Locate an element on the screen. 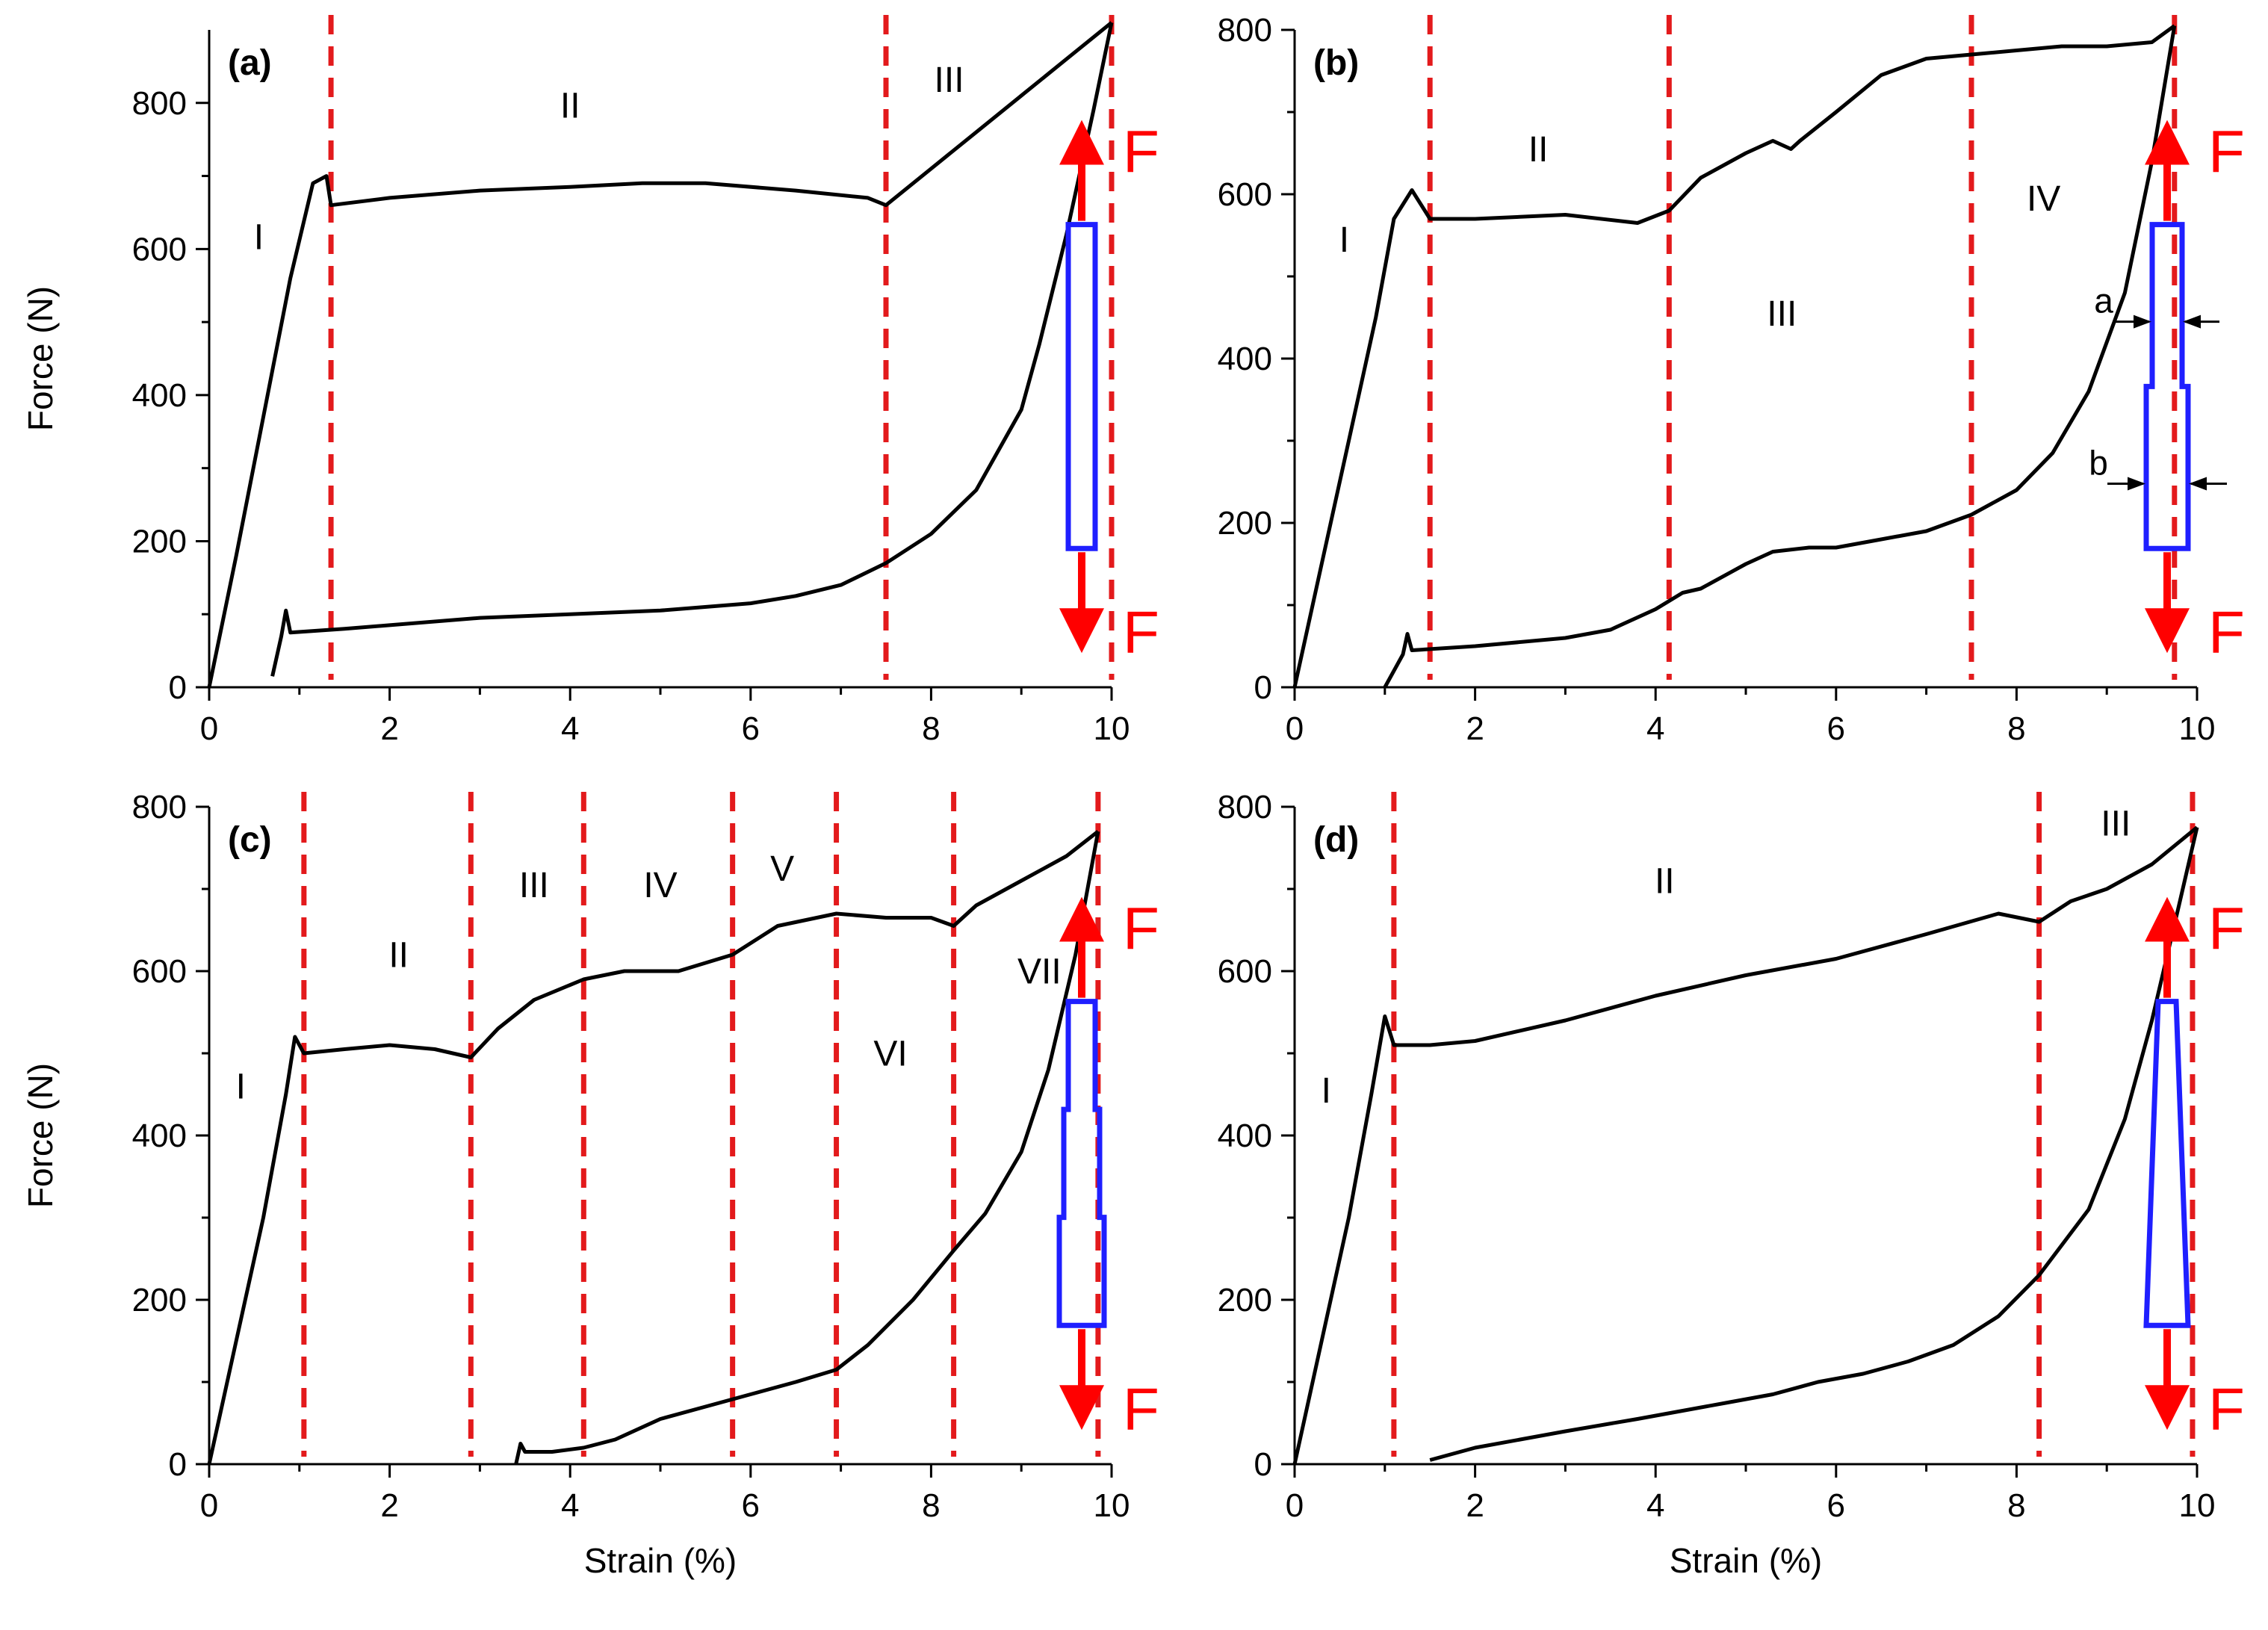 The width and height of the screenshot is (2268, 1630). region-label: V is located at coordinates (782, 869).